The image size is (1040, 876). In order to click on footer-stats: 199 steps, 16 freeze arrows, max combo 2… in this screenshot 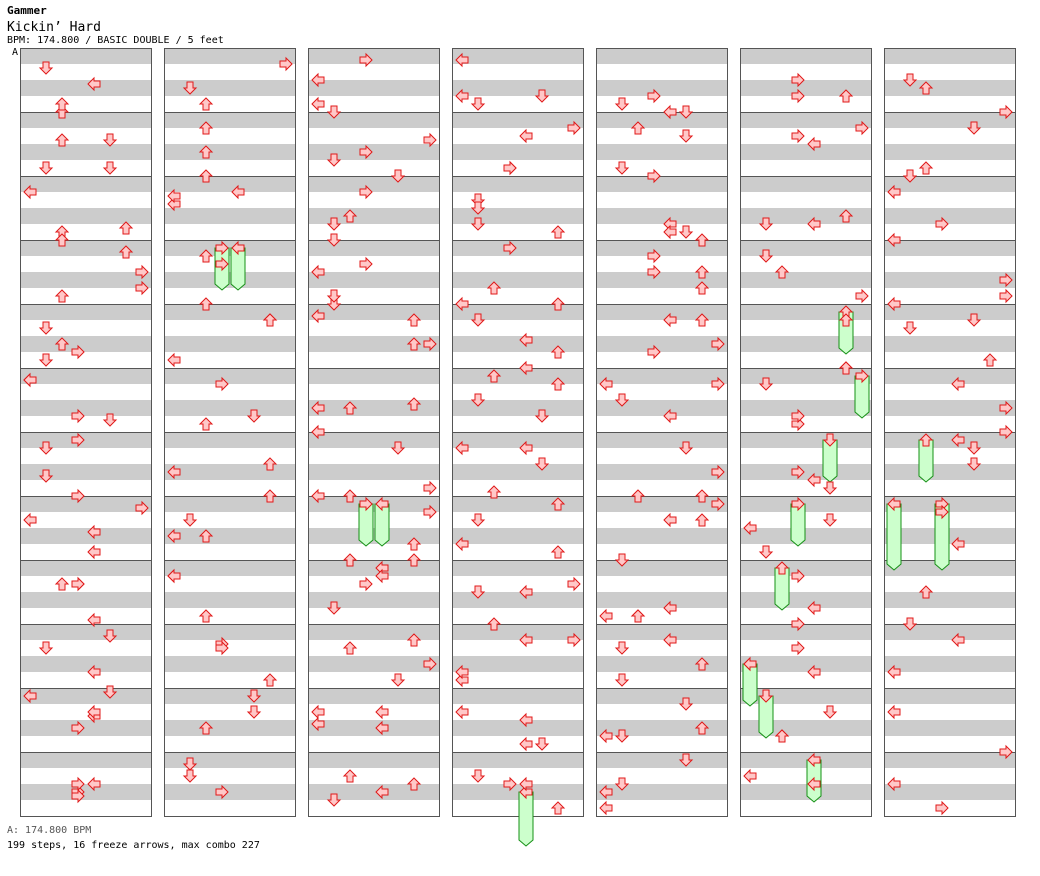, I will do `click(133, 845)`.